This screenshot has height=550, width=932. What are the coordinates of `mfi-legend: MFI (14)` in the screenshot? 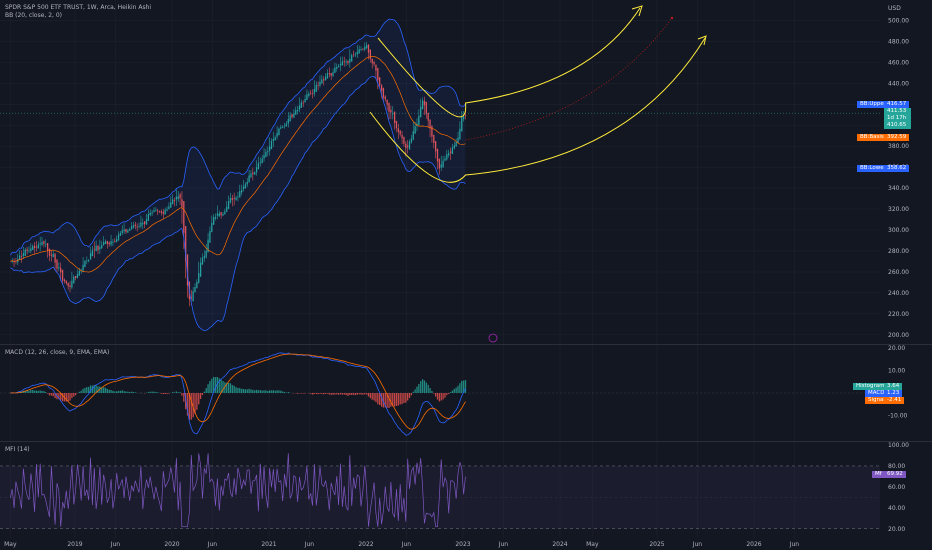 It's located at (17, 449).